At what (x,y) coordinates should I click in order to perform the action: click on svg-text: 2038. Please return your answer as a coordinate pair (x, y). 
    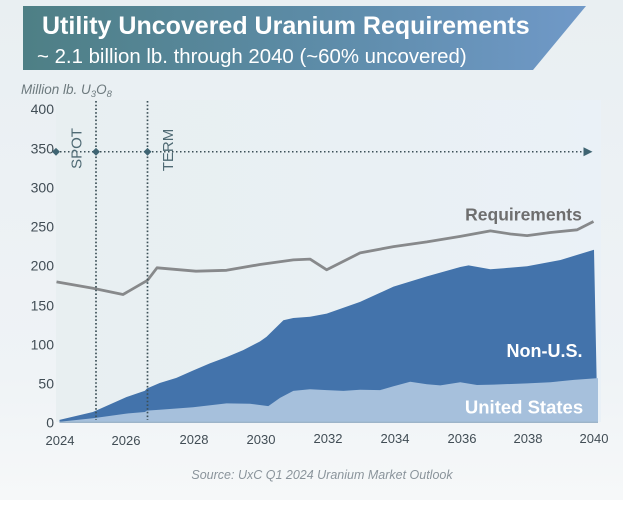
    Looking at the image, I should click on (528, 438).